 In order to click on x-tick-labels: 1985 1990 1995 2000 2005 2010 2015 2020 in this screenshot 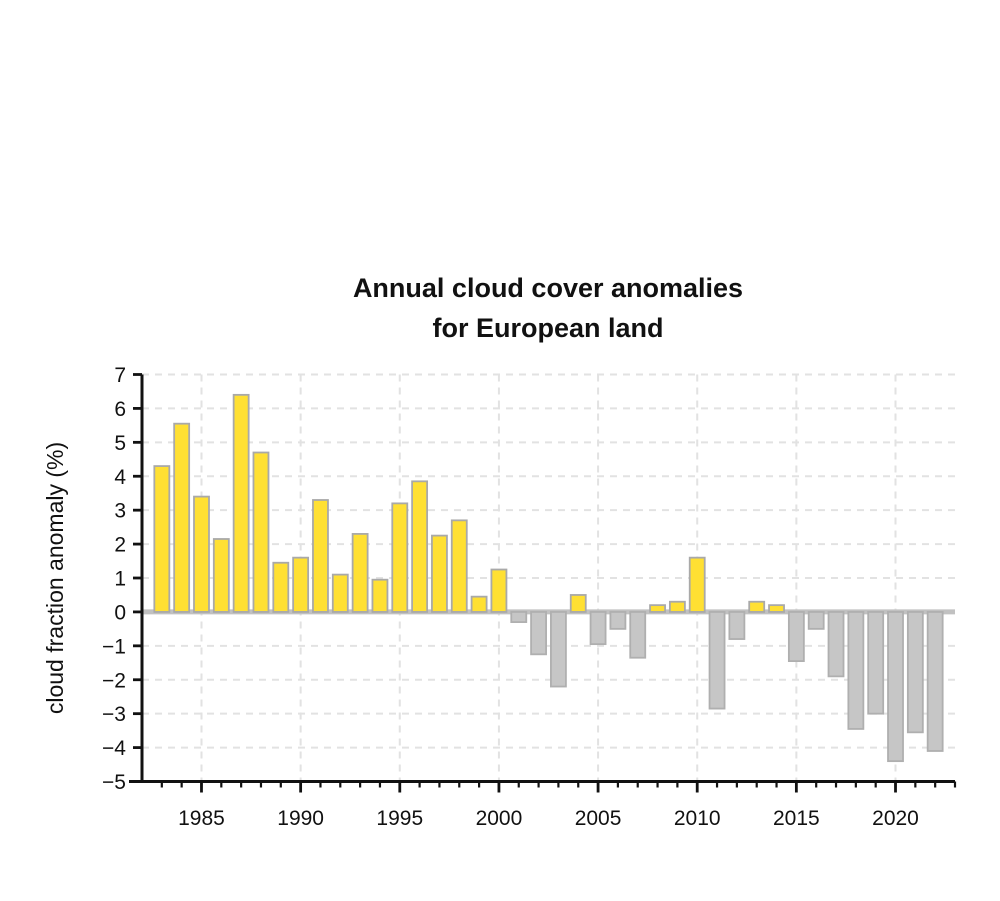, I will do `click(548, 818)`.